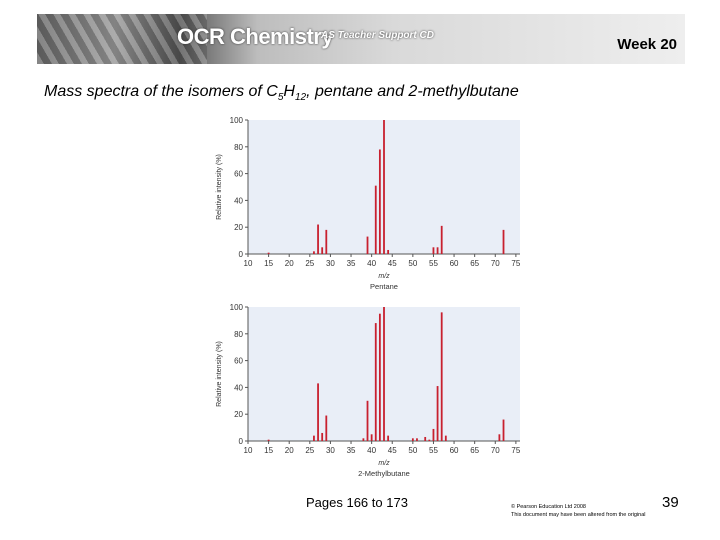 Image resolution: width=720 pixels, height=540 pixels. I want to click on banner-background, so click(361, 39).